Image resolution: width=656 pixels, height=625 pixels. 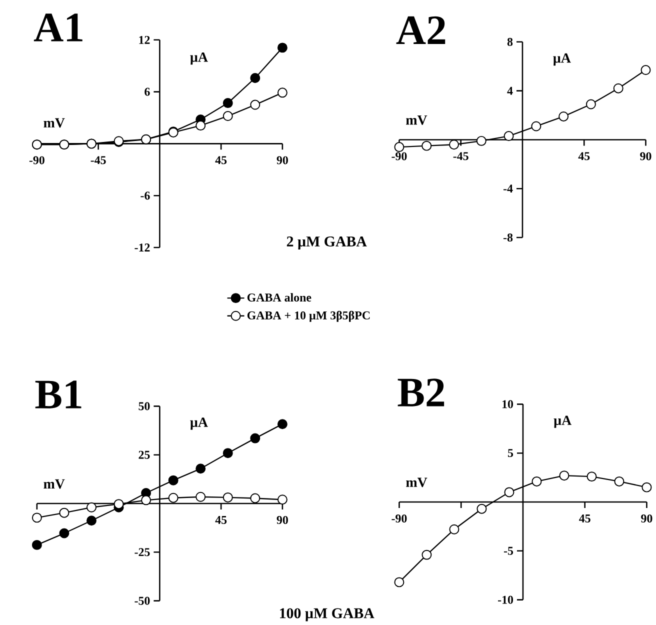 What do you see at coordinates (144, 455) in the screenshot?
I see `y-tick-label: 25` at bounding box center [144, 455].